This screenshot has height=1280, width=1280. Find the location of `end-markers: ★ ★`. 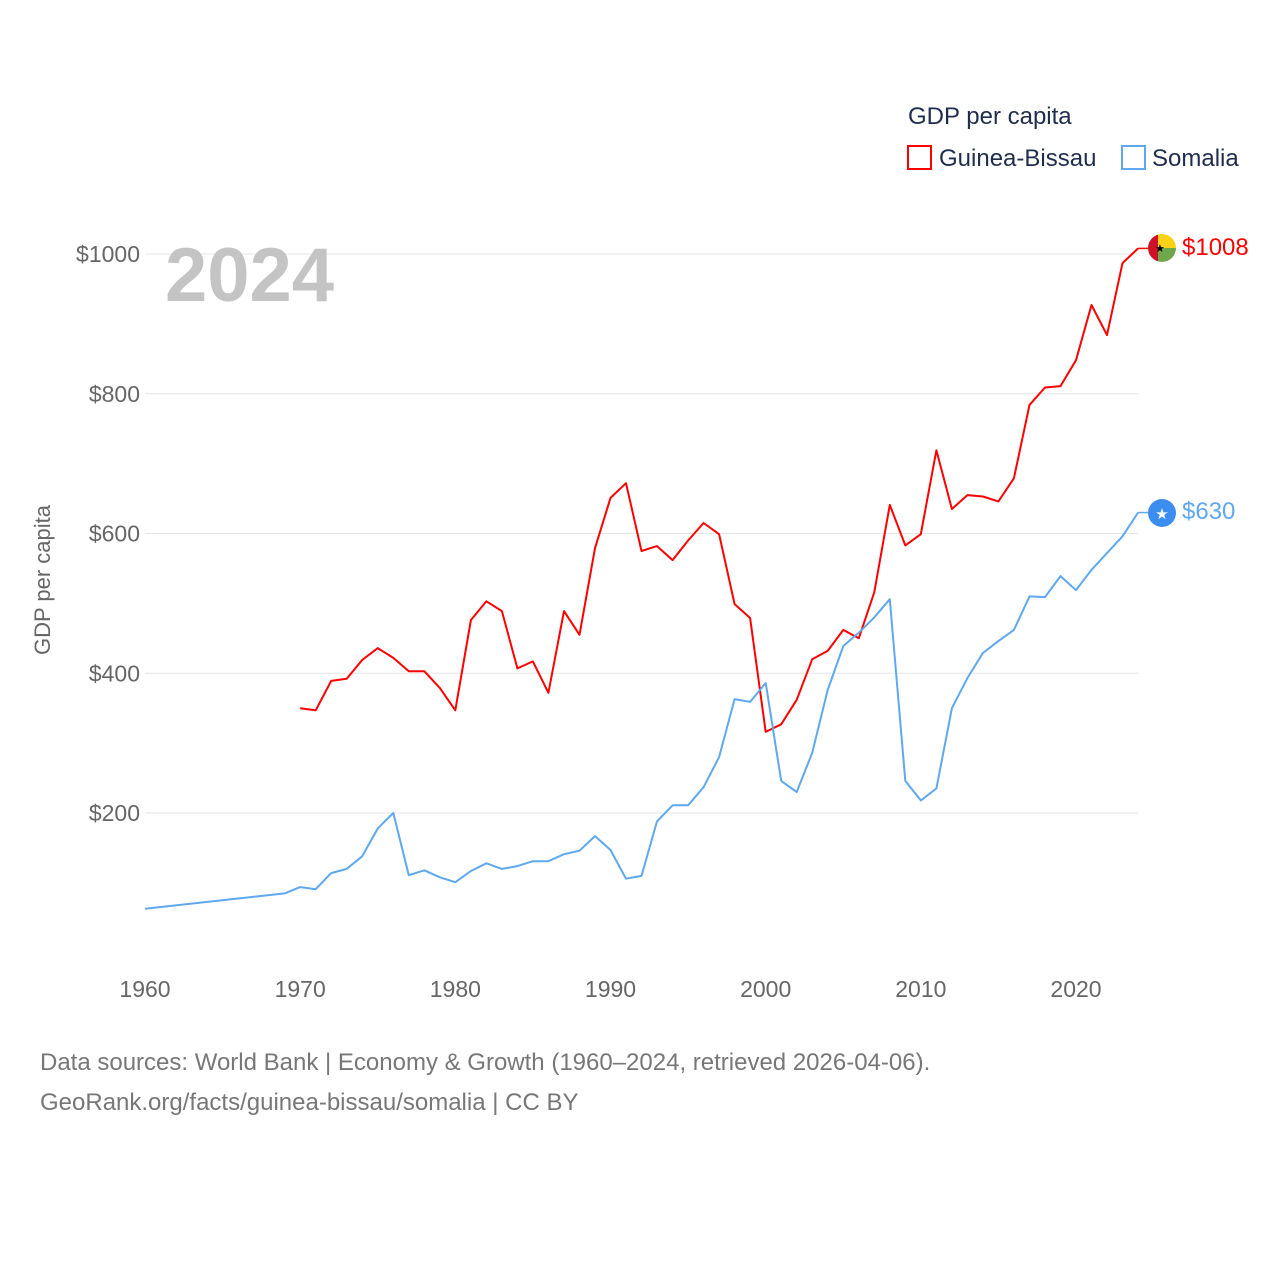

end-markers: ★ ★ is located at coordinates (1162, 380).